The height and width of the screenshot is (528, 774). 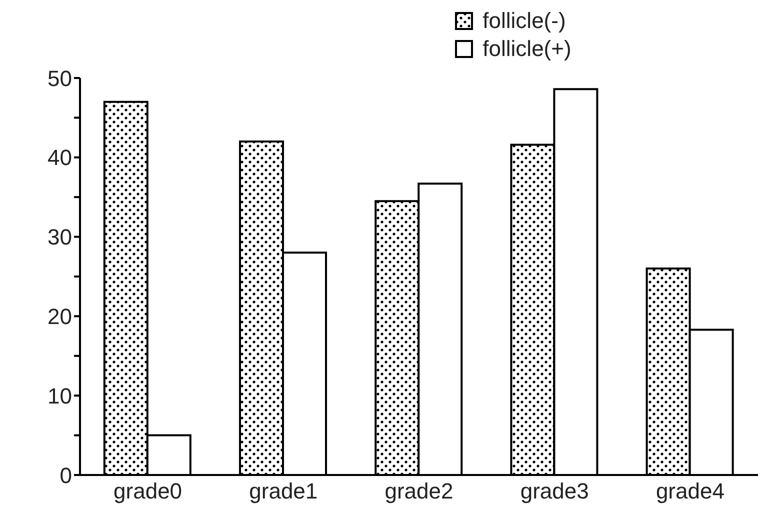 I want to click on y-tick-label: 30, so click(x=60, y=237).